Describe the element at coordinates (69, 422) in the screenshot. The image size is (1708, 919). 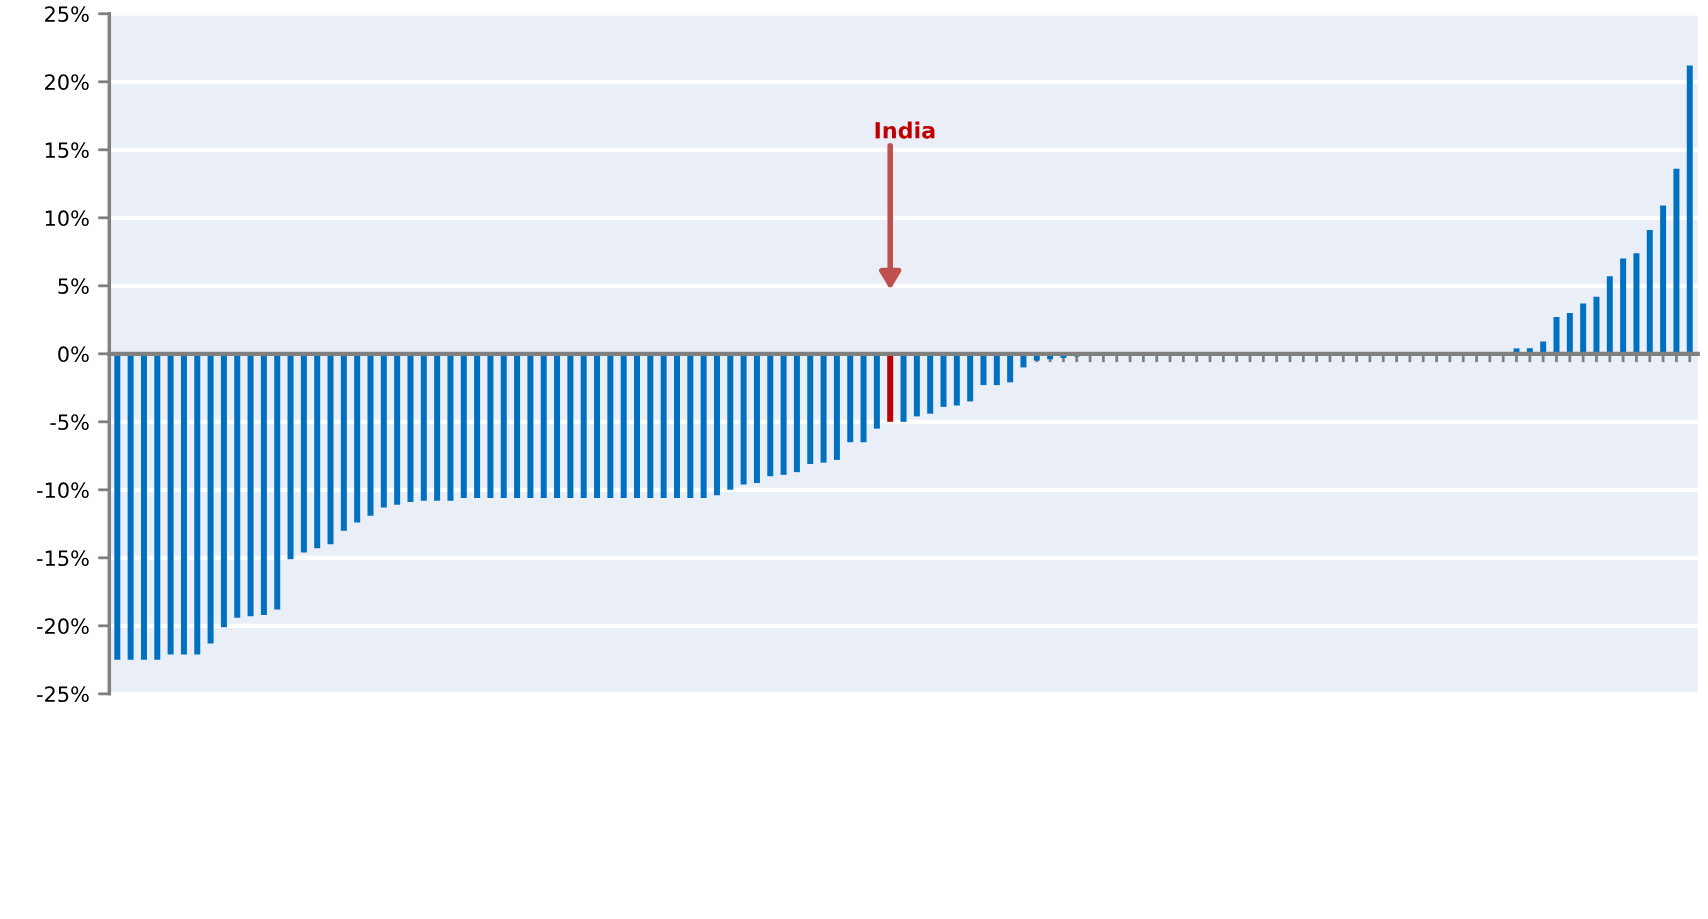
I see `y-tick-label: -5%` at that location.